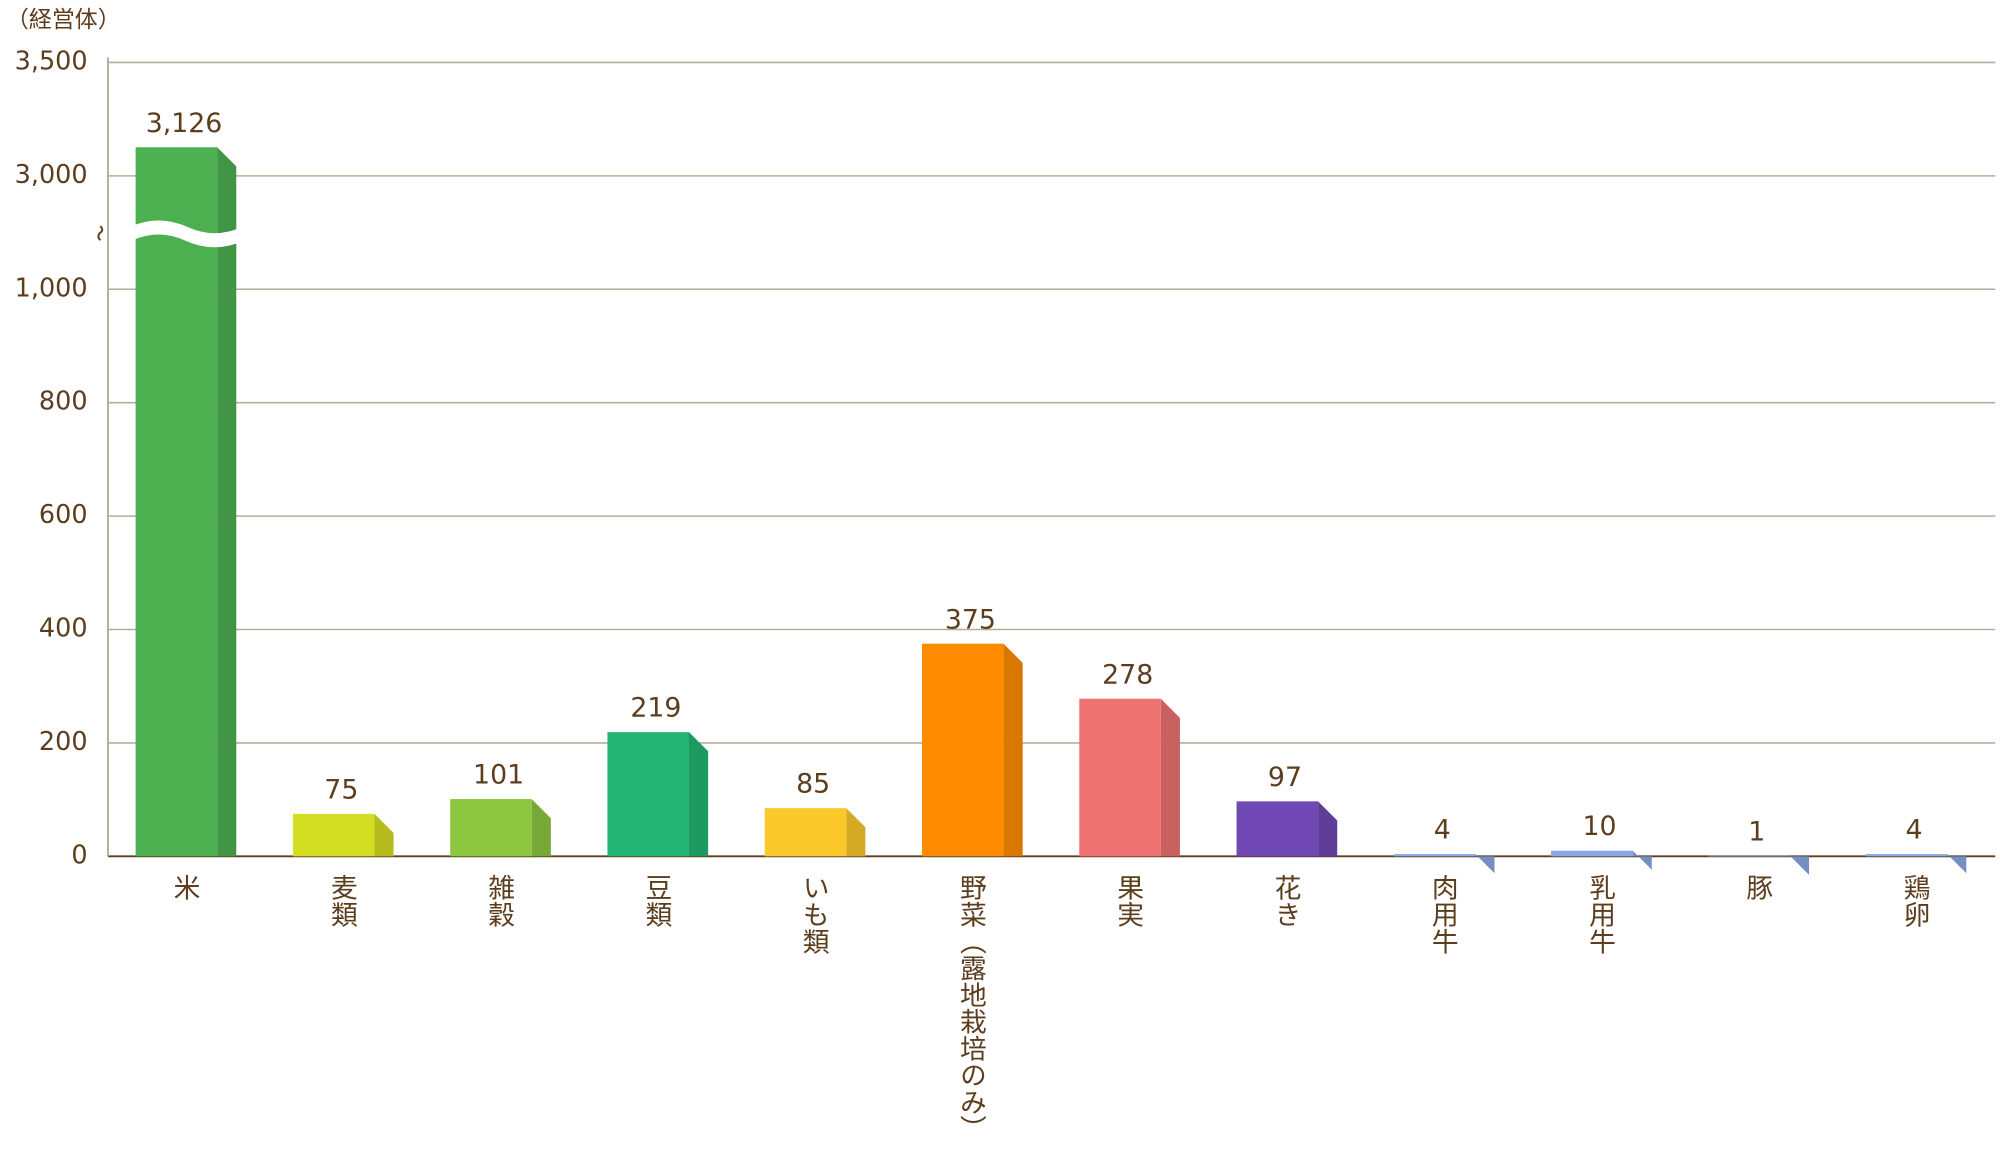  Describe the element at coordinates (51, 175) in the screenshot. I see `y-tick-label: 3,000` at that location.